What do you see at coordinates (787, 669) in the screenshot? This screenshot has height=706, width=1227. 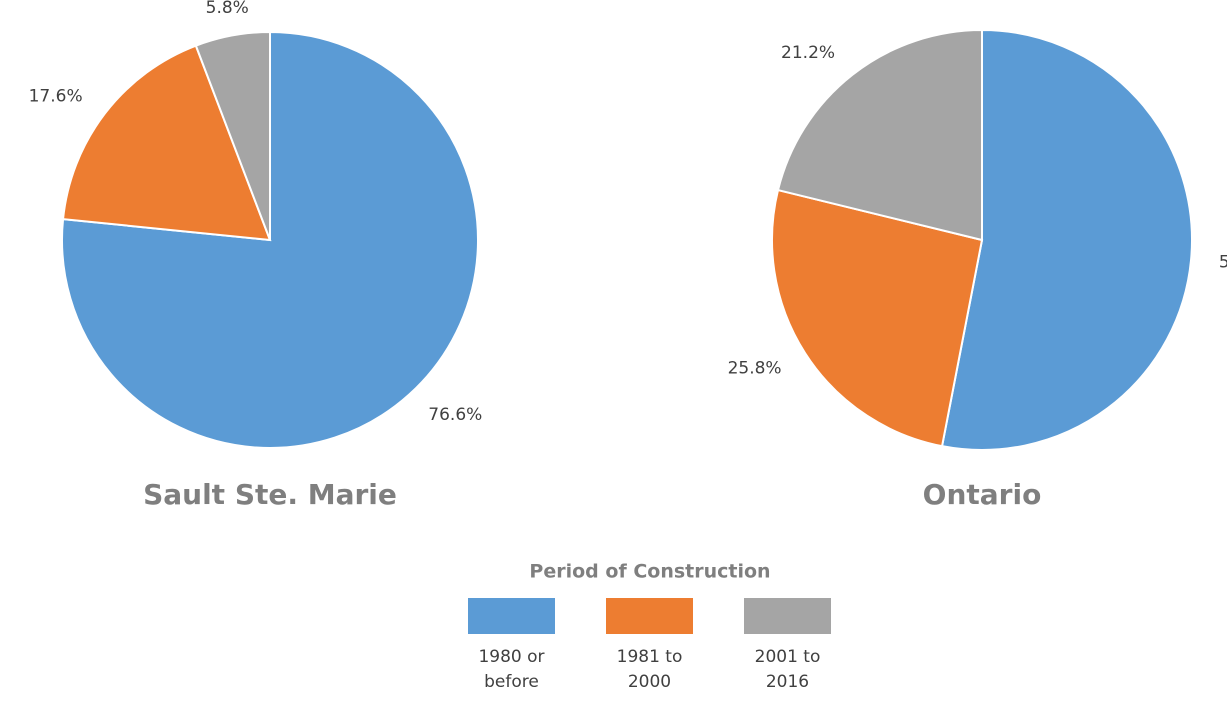 I see `legend-label: 2001 to 2016` at bounding box center [787, 669].